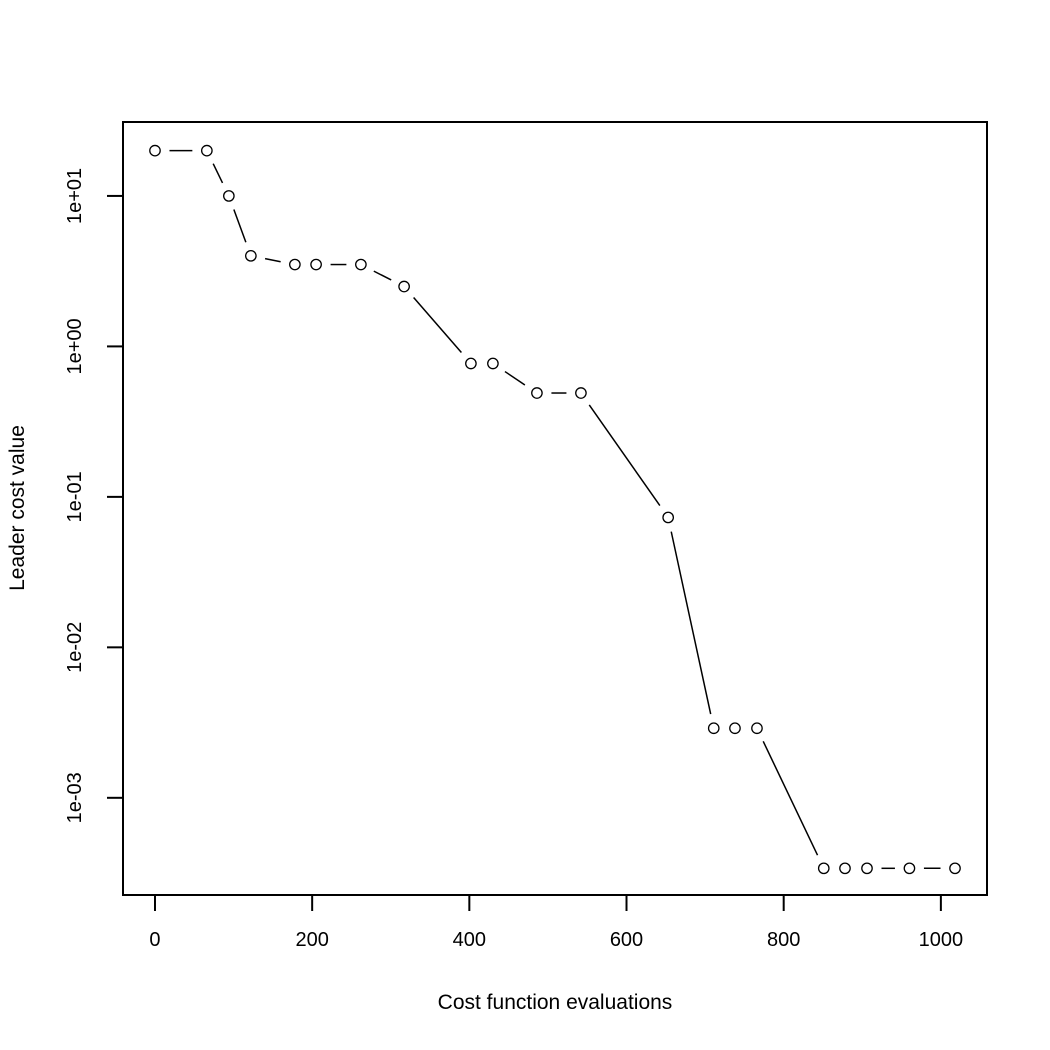  Describe the element at coordinates (75, 797) in the screenshot. I see `y-tick-label: 1e-03` at that location.